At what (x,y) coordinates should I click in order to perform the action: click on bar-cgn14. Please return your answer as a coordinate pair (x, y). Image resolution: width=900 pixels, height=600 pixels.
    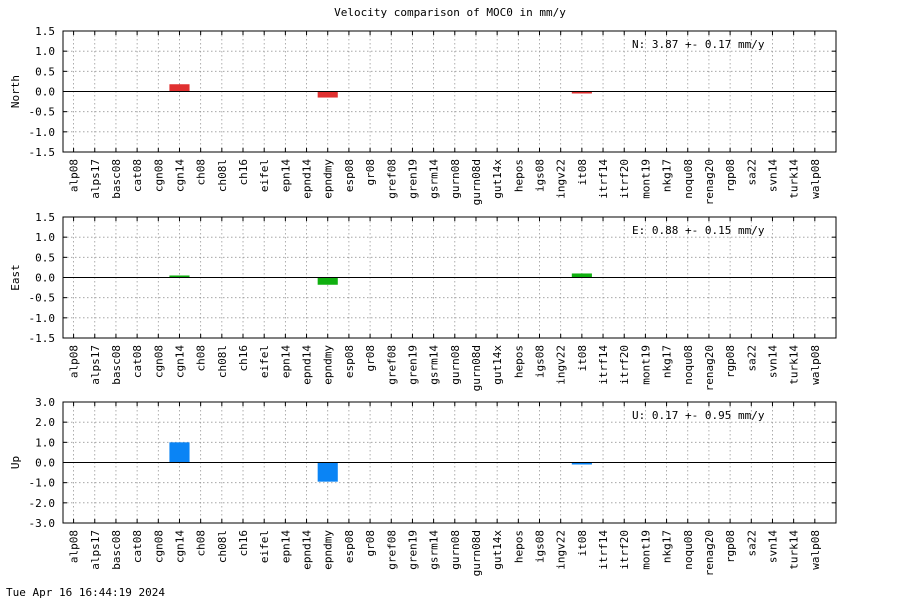
    Looking at the image, I should click on (179, 88).